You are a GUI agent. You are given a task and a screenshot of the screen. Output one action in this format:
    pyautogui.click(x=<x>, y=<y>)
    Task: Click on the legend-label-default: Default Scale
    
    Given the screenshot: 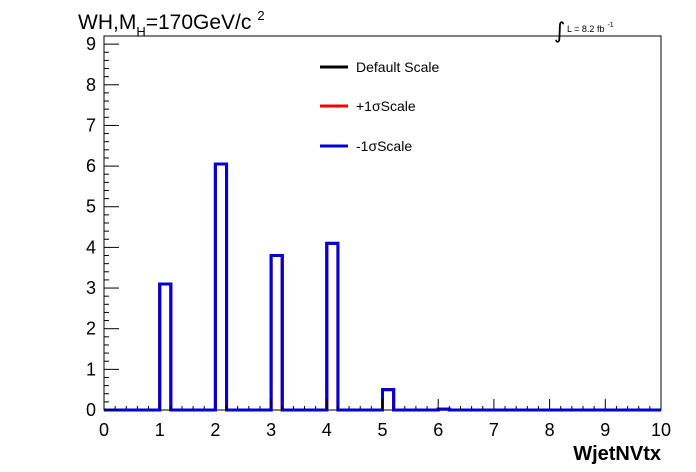 What is the action you would take?
    pyautogui.click(x=397, y=67)
    